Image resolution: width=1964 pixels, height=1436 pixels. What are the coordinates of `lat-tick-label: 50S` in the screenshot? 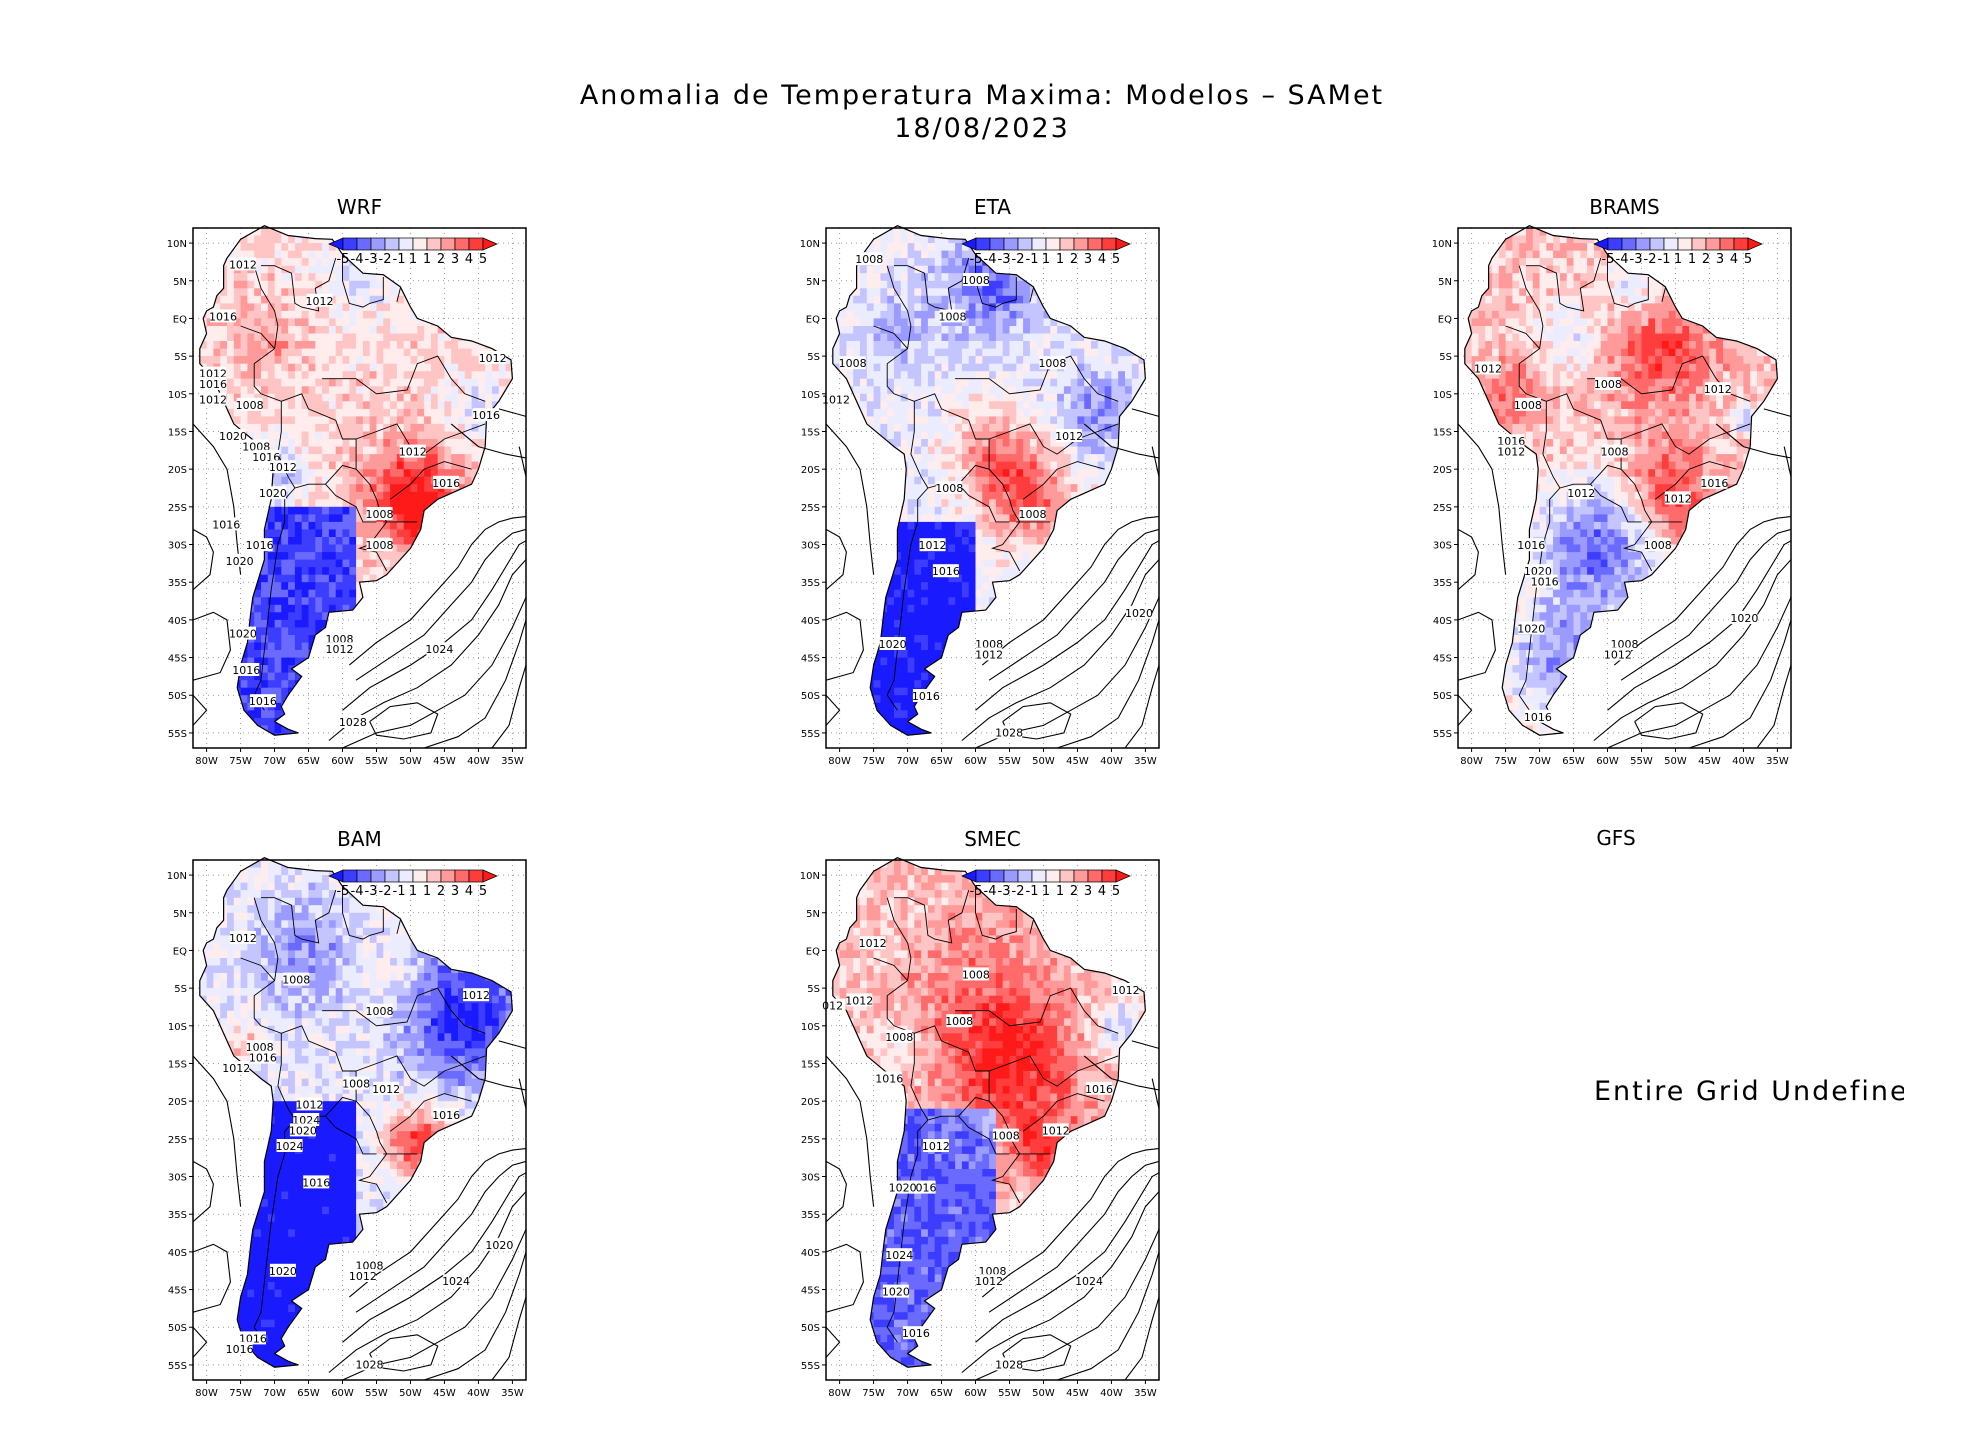 It's located at (177, 696).